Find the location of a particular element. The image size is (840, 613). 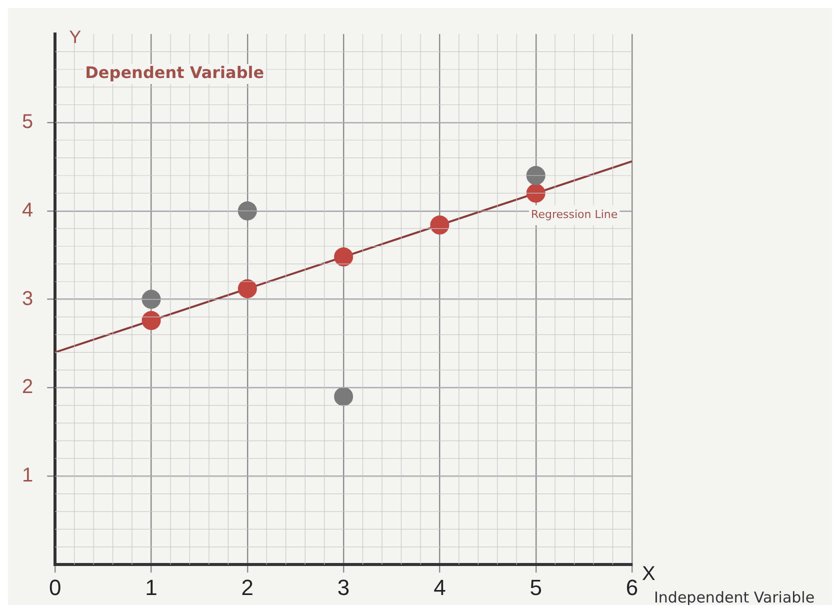

x-tick-label: 6 is located at coordinates (632, 587).